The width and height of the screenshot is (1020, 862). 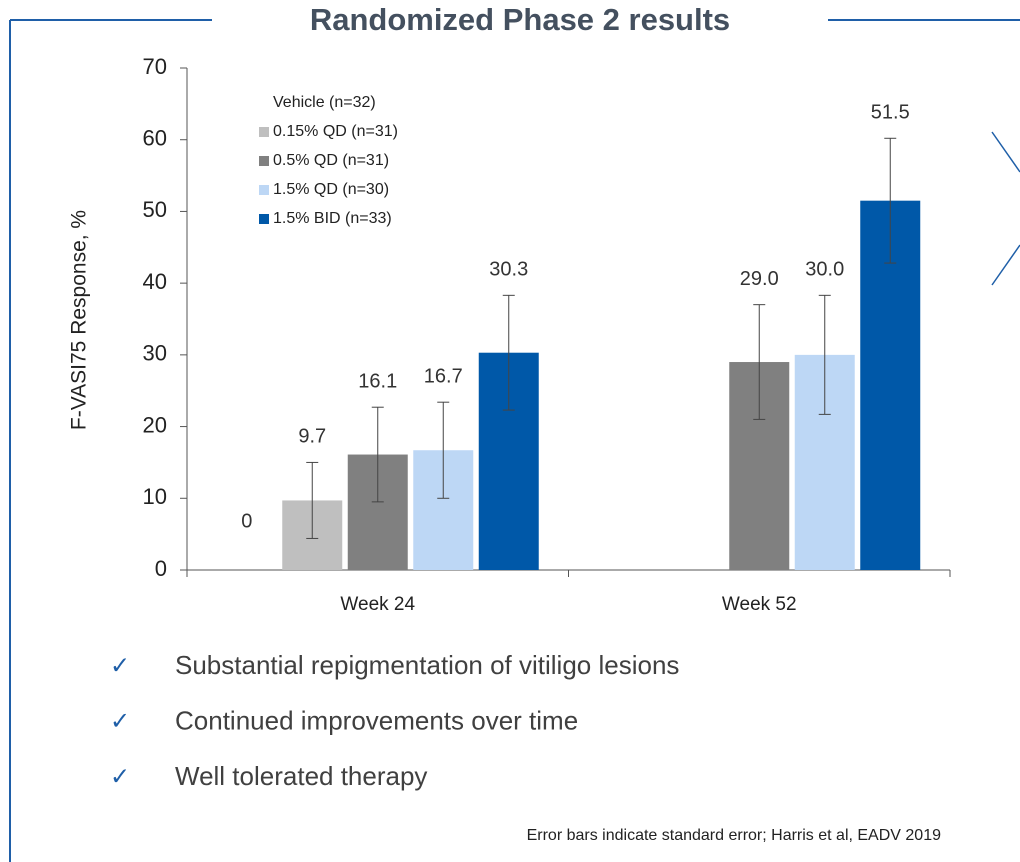 I want to click on y-tick-label: 40, so click(x=155, y=281).